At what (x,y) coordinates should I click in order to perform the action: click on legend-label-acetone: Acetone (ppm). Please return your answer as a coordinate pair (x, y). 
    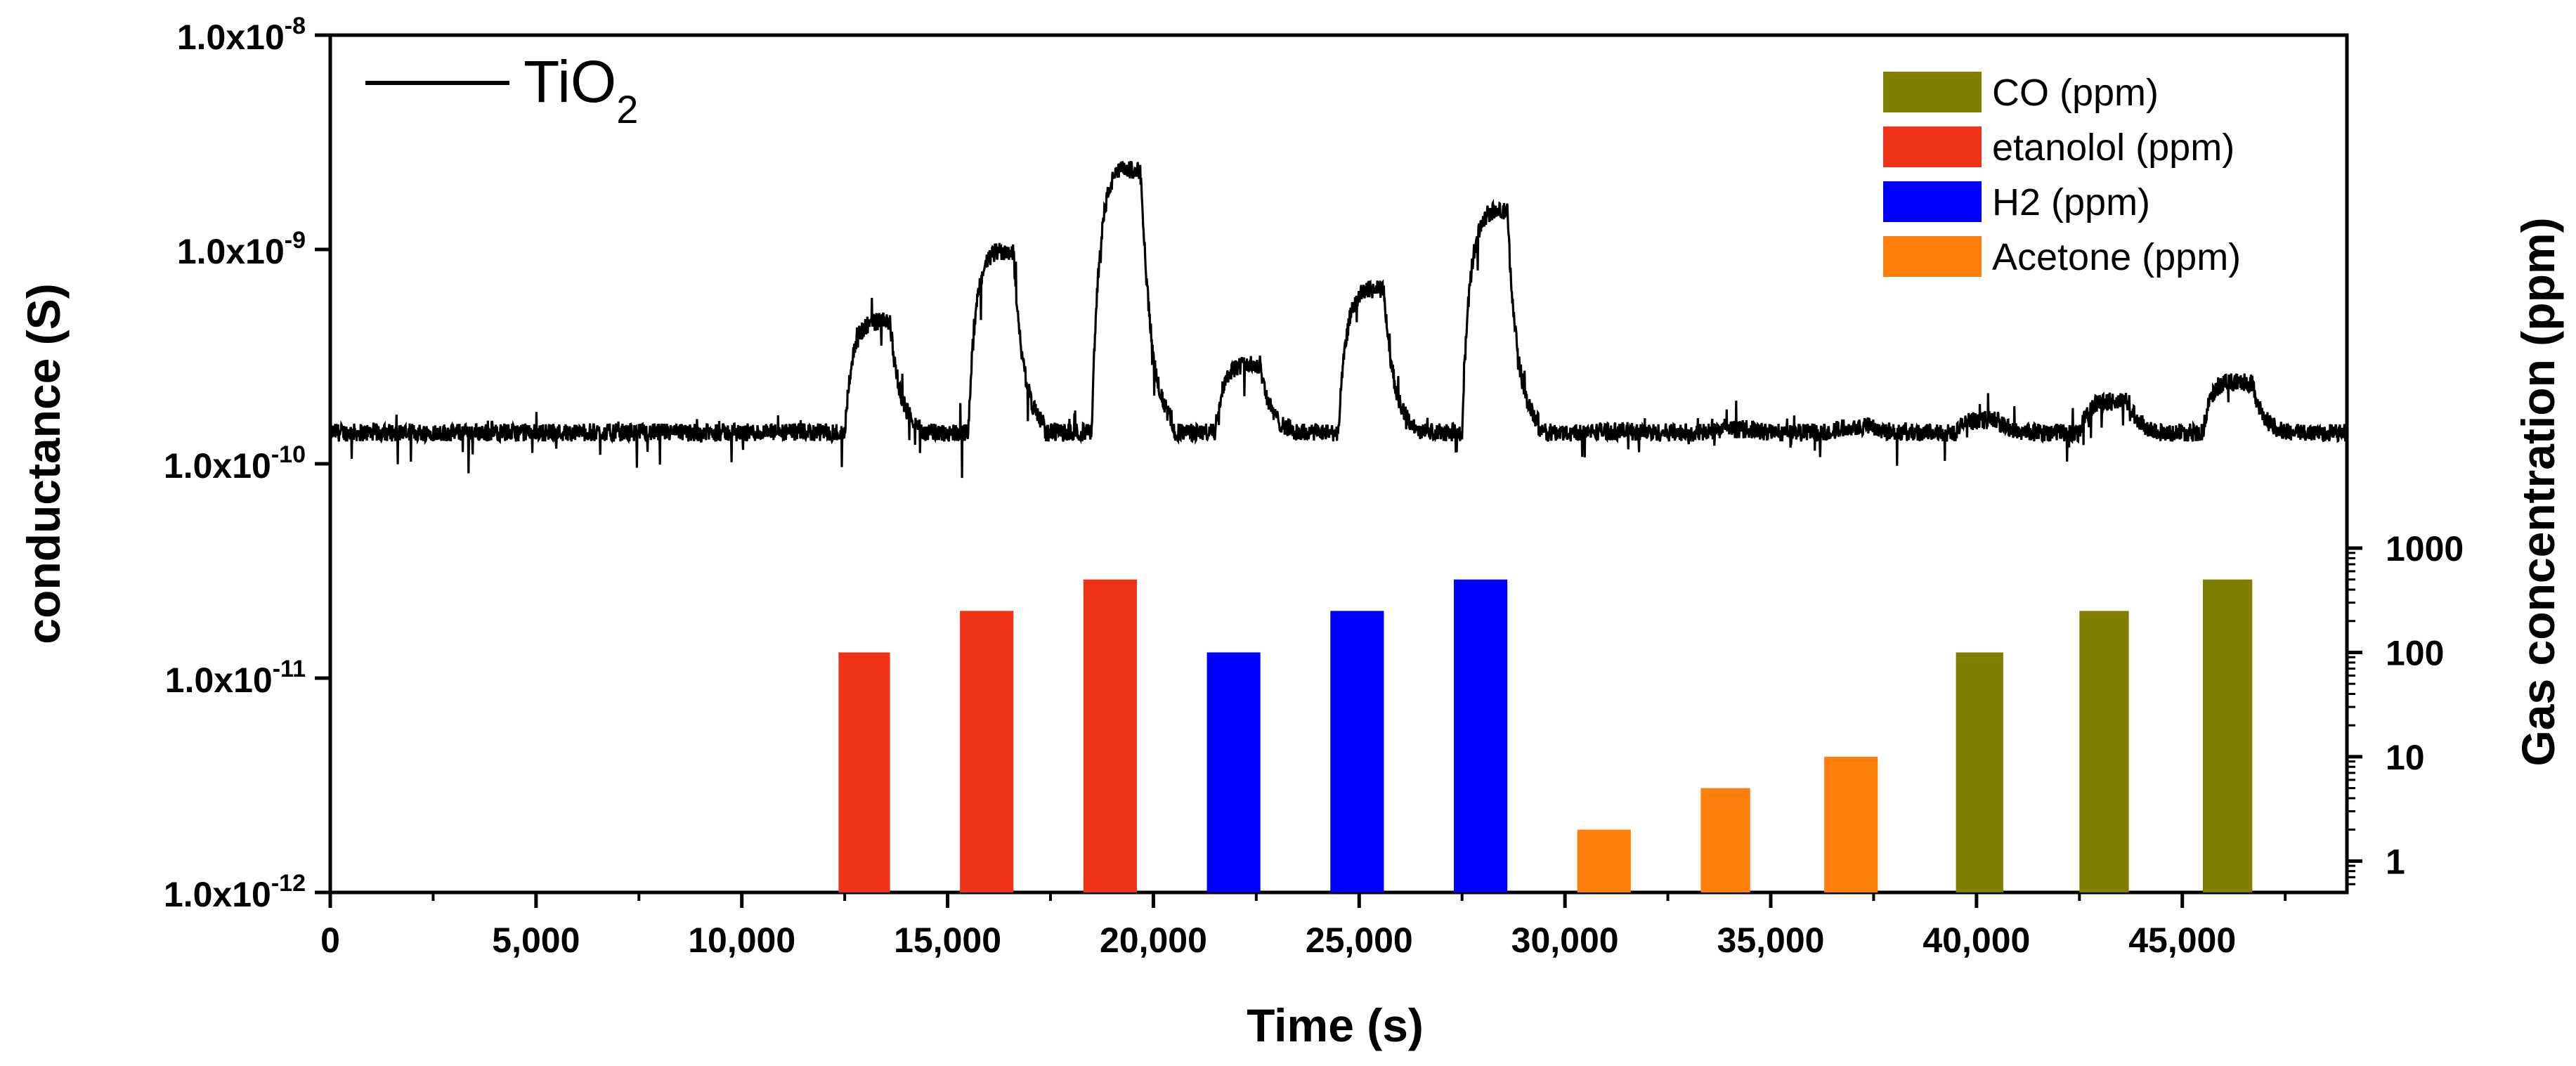
    Looking at the image, I should click on (2116, 257).